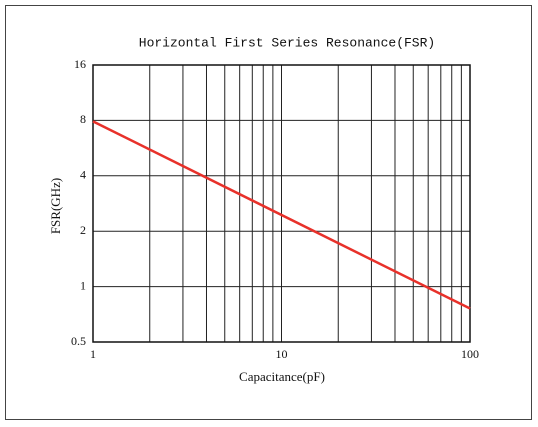 The image size is (538, 427). I want to click on y-tick-label: 8, so click(83, 119).